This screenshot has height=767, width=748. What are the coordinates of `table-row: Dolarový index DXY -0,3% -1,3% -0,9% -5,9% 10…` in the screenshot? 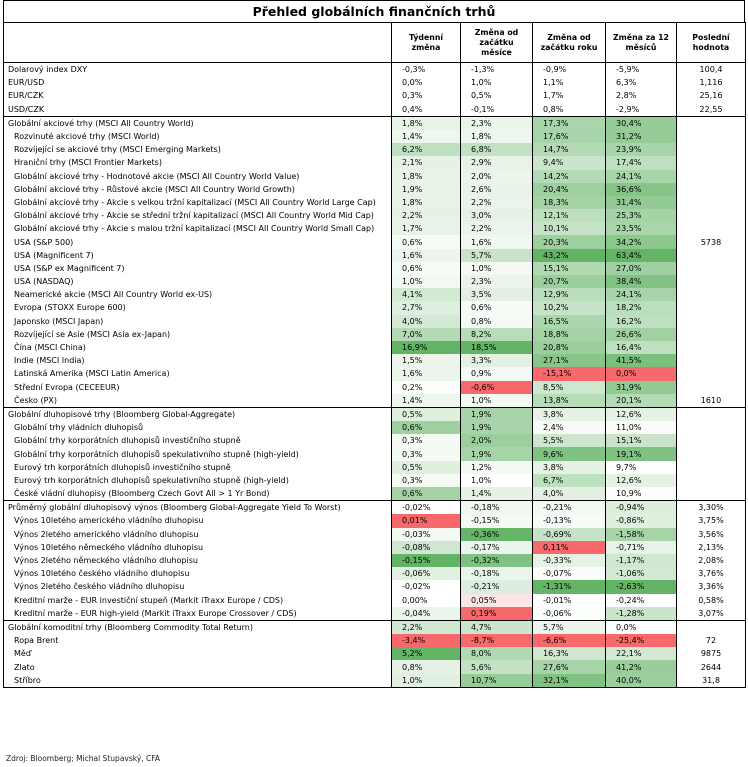 It's located at (374, 69).